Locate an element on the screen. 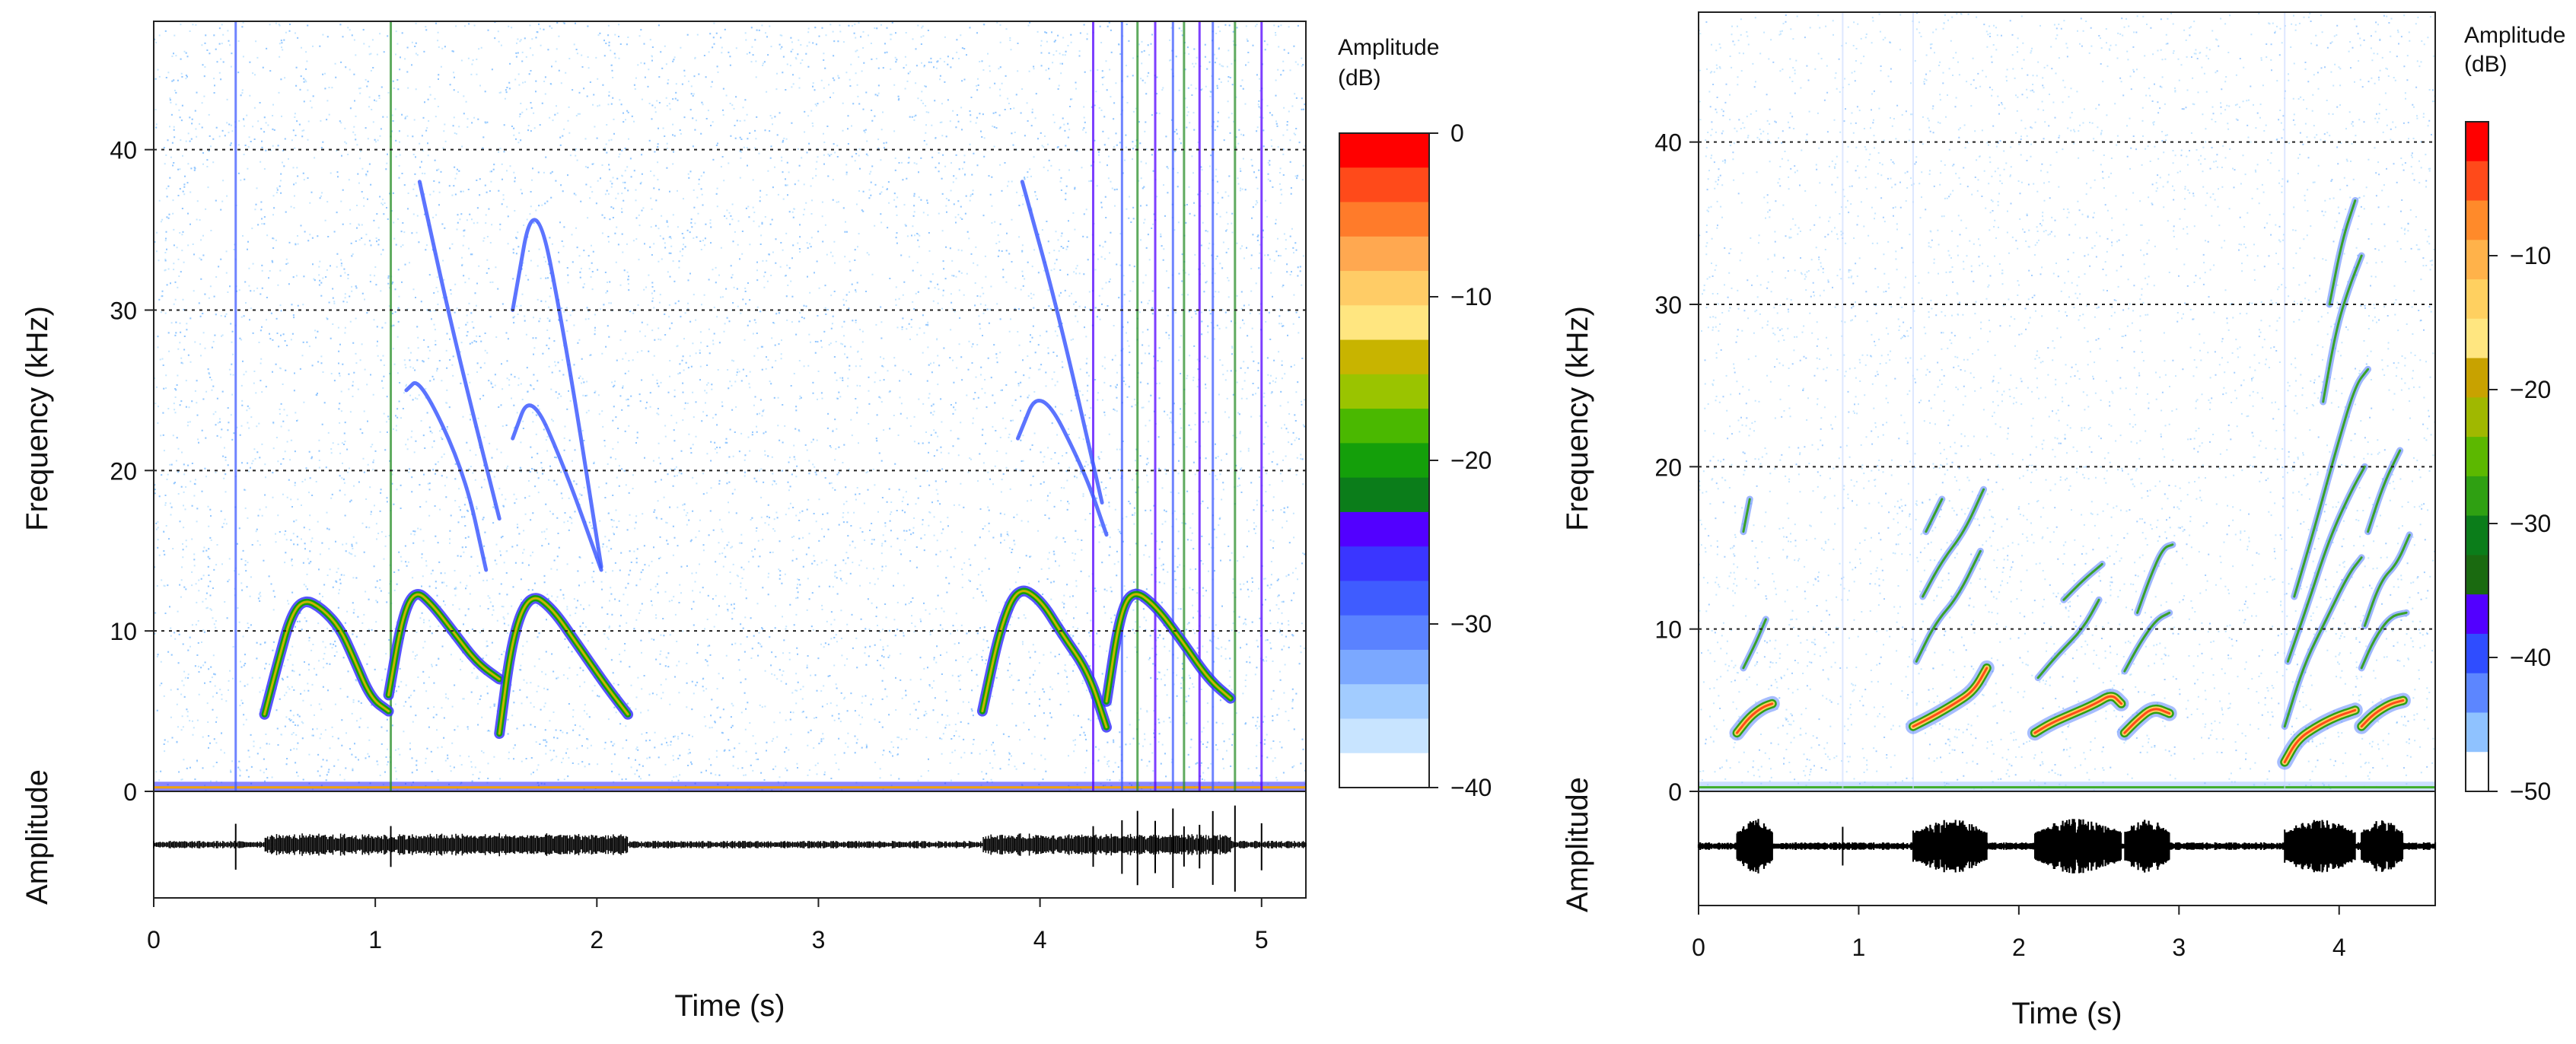 The height and width of the screenshot is (1044, 2576). y-tick-label: 10 is located at coordinates (123, 631).